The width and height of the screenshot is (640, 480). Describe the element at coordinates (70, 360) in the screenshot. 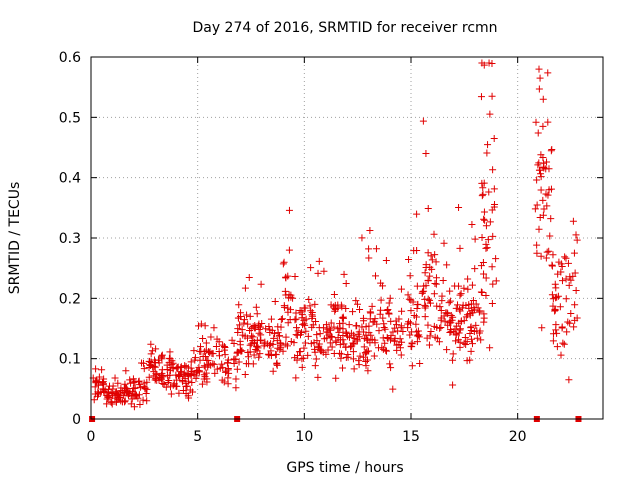

I see `y-tick-label: 0.1` at that location.